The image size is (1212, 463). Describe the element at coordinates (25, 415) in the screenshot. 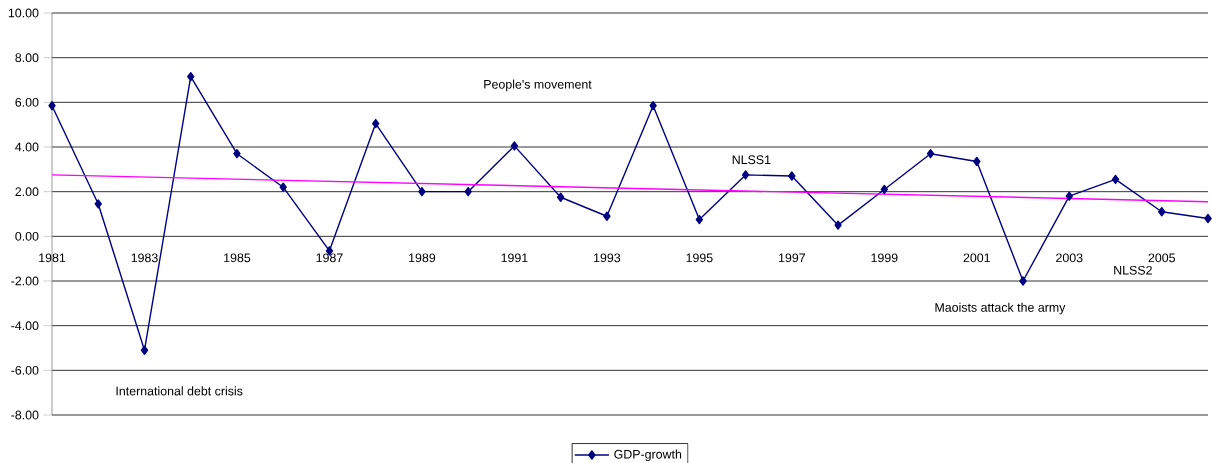

I see `y-tick-label: -8.00` at that location.